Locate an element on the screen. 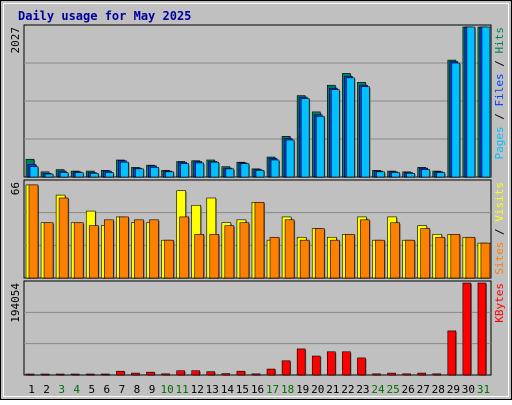 The width and height of the screenshot is (512, 405). ymax-label: 66 is located at coordinates (15, 188).